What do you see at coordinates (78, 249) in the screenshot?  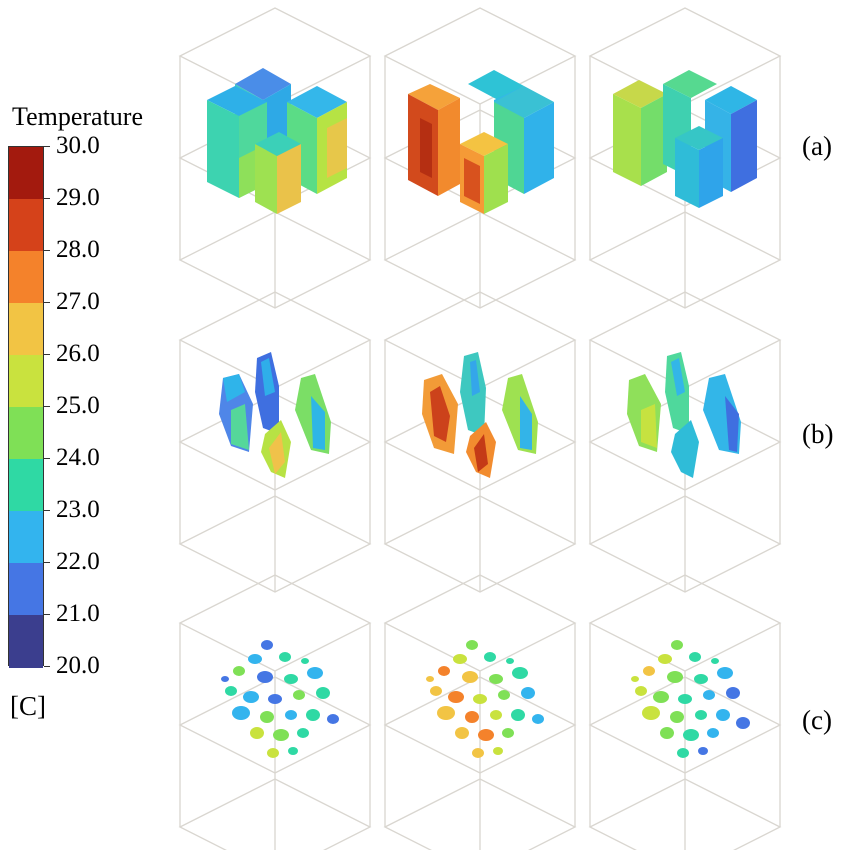 I see `colorbar-tick-label: 28.0` at bounding box center [78, 249].